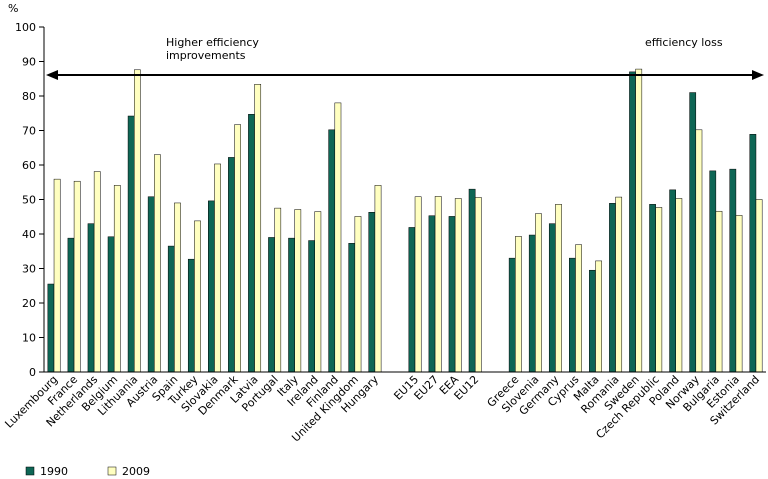 Image resolution: width=768 pixels, height=479 pixels. What do you see at coordinates (251, 243) in the screenshot?
I see `bar-1990-latvia` at bounding box center [251, 243].